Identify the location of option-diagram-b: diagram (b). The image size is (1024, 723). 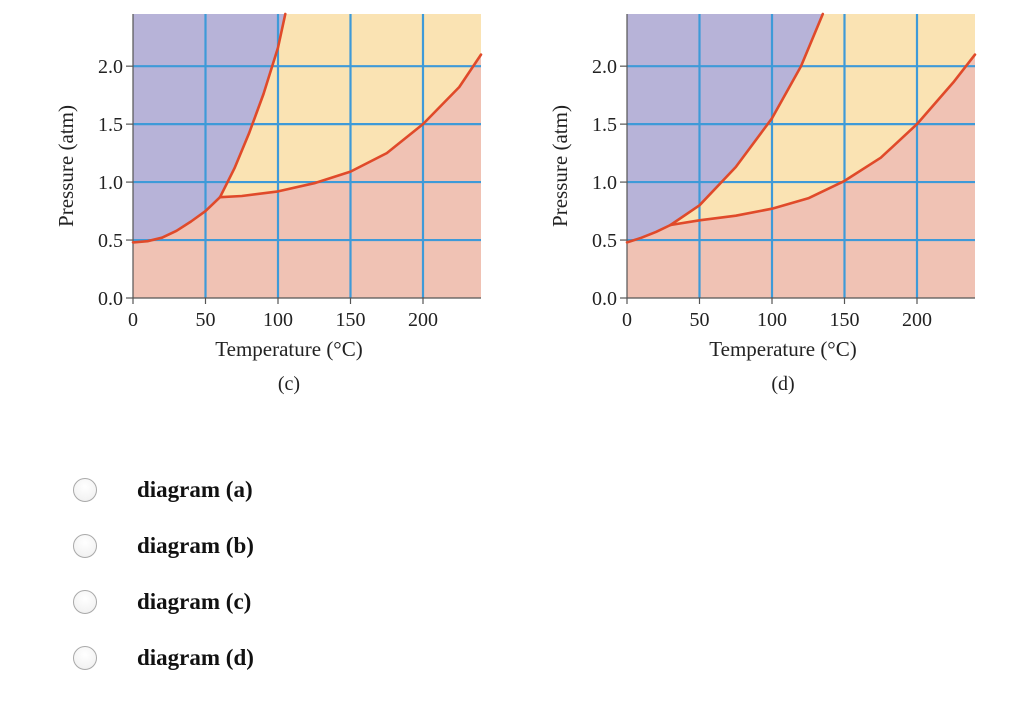
(162, 546).